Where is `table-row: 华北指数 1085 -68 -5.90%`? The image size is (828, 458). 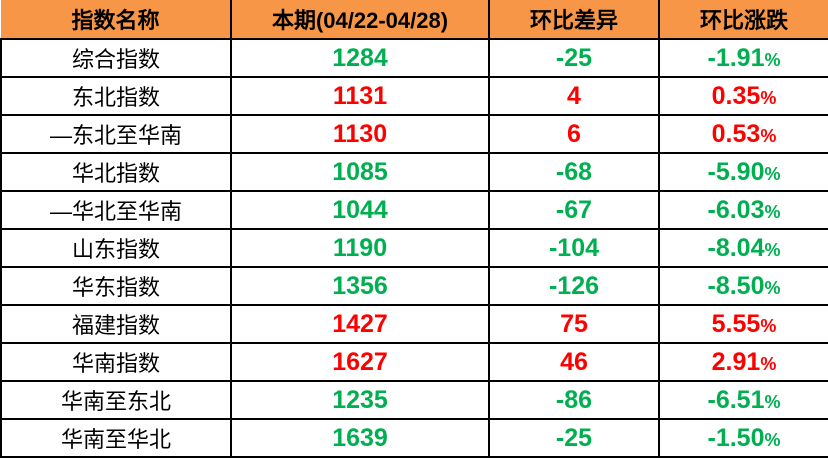
table-row: 华北指数 1085 -68 -5.90% is located at coordinates (414, 172).